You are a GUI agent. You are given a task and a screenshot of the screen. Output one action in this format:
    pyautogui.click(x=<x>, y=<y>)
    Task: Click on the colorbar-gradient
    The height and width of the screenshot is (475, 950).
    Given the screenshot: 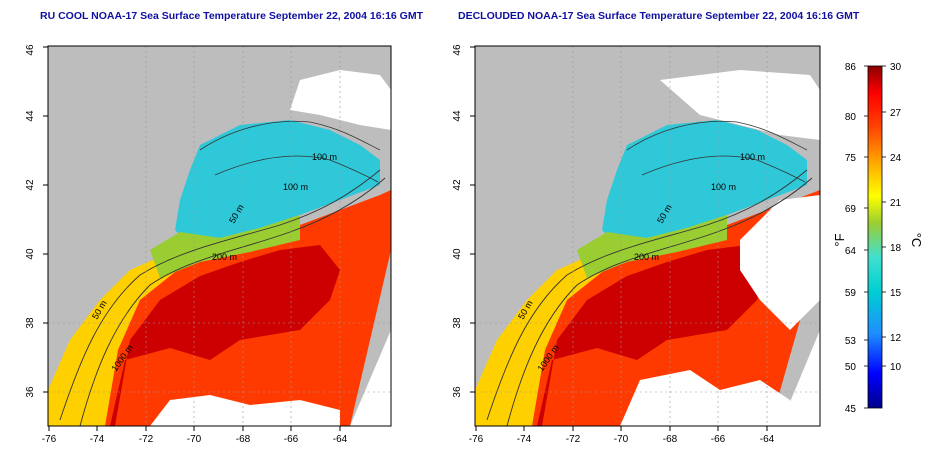 What is the action you would take?
    pyautogui.click(x=875, y=237)
    